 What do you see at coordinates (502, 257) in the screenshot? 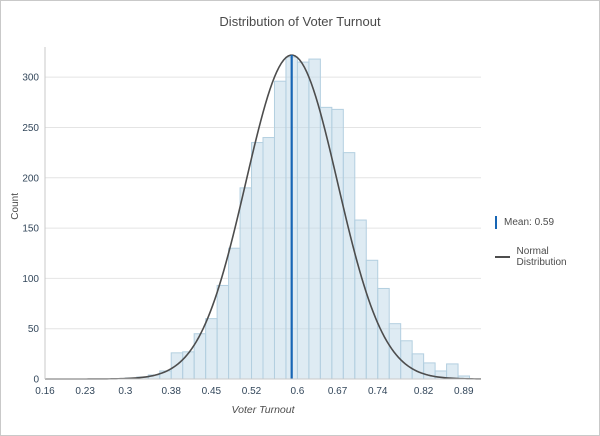
I see `normal-curve-swatch-icon` at bounding box center [502, 257].